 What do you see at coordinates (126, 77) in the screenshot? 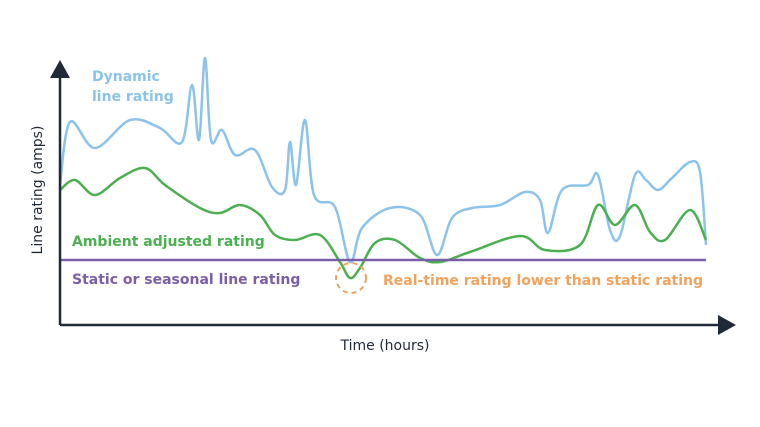
I see `dynamic-label: Dynamic` at bounding box center [126, 77].